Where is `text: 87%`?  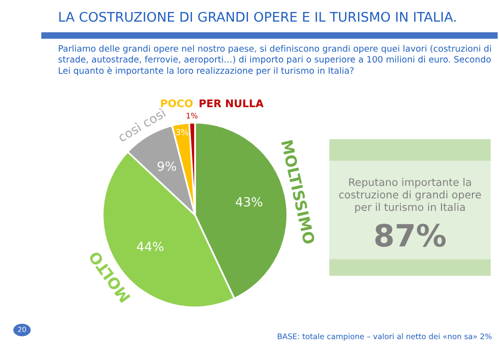
text: 87% is located at coordinates (410, 235).